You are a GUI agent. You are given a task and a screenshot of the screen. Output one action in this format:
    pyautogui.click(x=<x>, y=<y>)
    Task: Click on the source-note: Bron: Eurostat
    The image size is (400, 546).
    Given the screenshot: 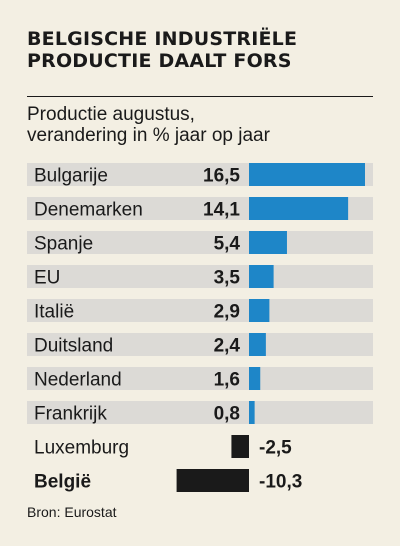 What is the action you would take?
    pyautogui.click(x=72, y=512)
    